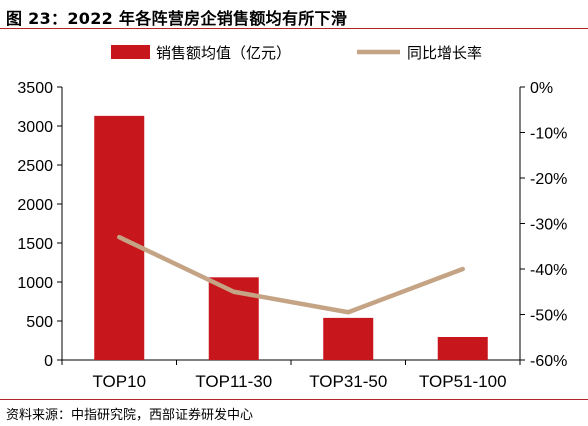  Describe the element at coordinates (35, 283) in the screenshot. I see `left-tick-label: 1000` at that location.